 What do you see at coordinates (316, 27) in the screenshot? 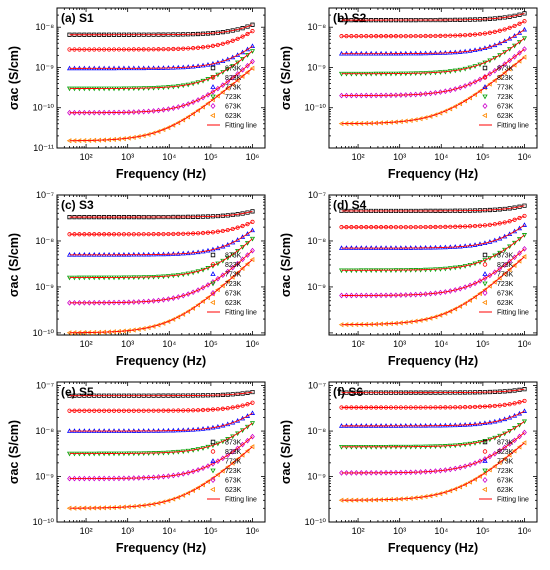
I see `y-tick-label: 10⁻⁸` at bounding box center [316, 27].